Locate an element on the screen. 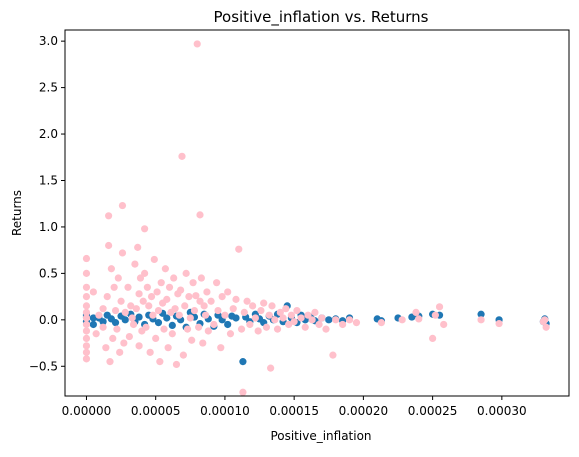  y-tick-label: 0.5 is located at coordinates (48, 273).